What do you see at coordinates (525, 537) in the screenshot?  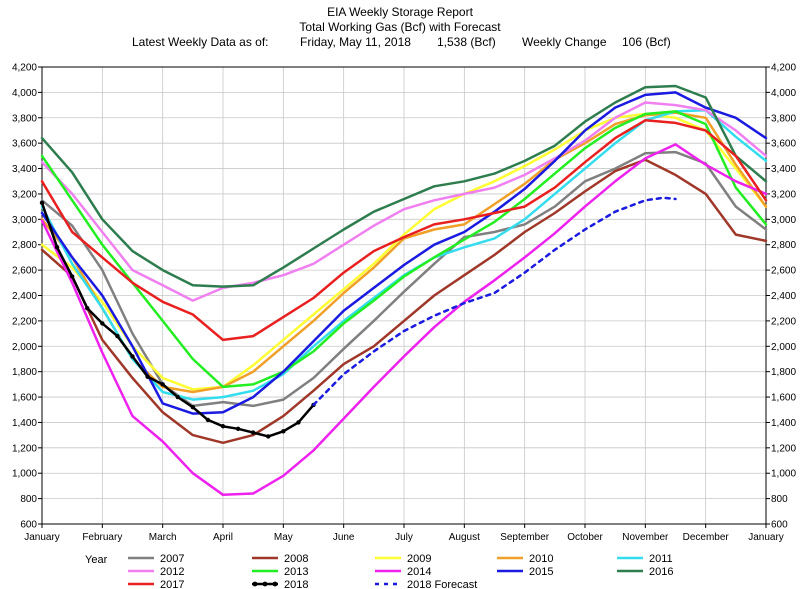 I see `x-tick-label: September` at bounding box center [525, 537].